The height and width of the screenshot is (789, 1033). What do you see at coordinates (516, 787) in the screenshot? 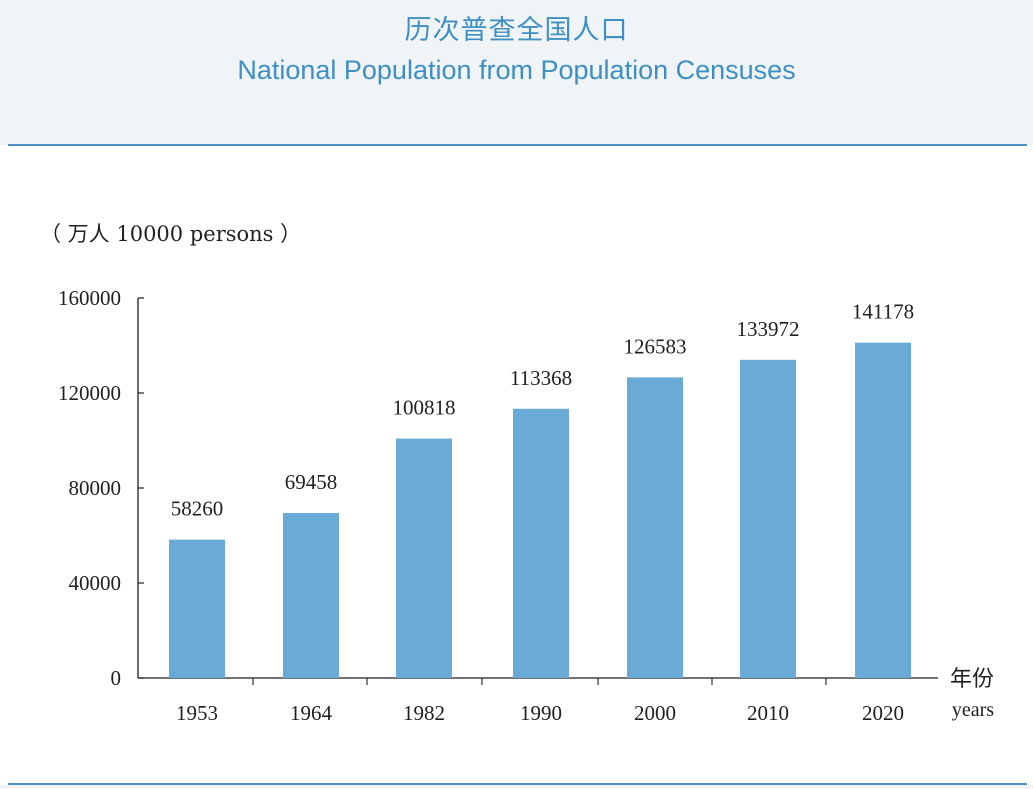
I see `footer-band` at bounding box center [516, 787].